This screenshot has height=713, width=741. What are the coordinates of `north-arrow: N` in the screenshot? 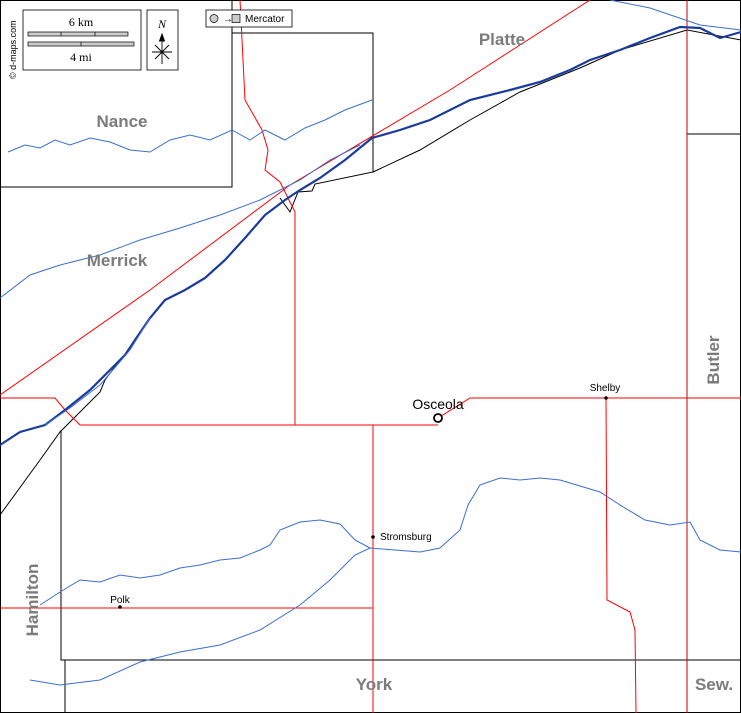 It's located at (162, 40).